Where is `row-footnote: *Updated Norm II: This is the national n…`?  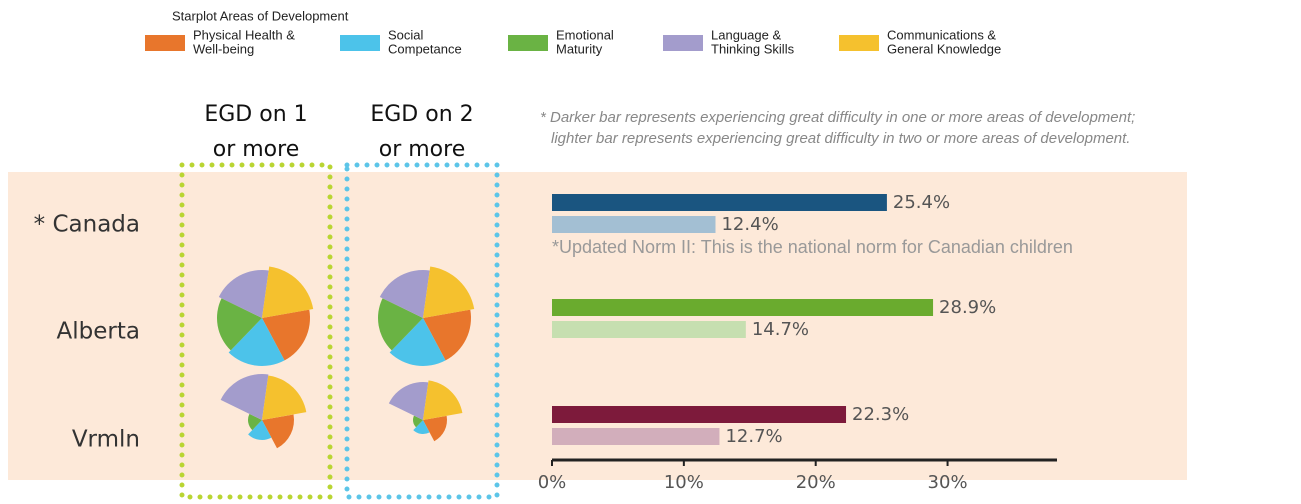 row-footnote: *Updated Norm II: This is the national n… is located at coordinates (812, 247).